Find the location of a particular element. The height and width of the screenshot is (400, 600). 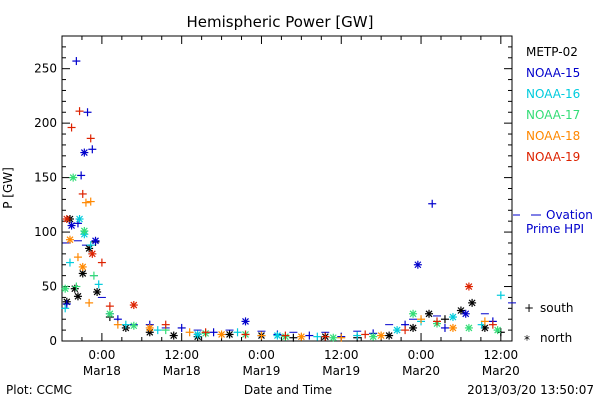

legend-entry: NOAA-15 is located at coordinates (553, 73).